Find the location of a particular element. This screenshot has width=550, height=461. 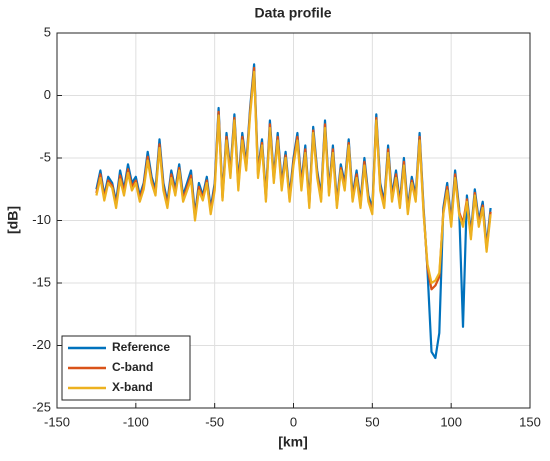

legend-label: Reference is located at coordinates (141, 347).